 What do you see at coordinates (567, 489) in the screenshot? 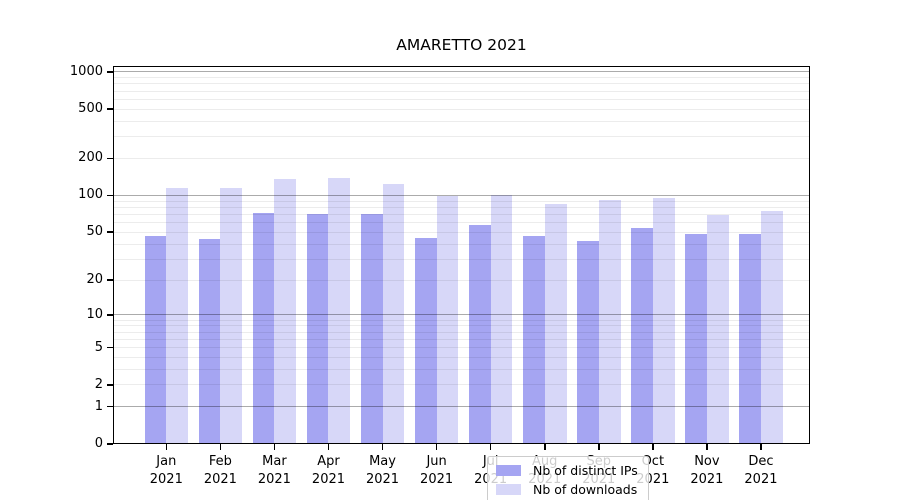
I see `legend-row: Nb of downloads` at bounding box center [567, 489].